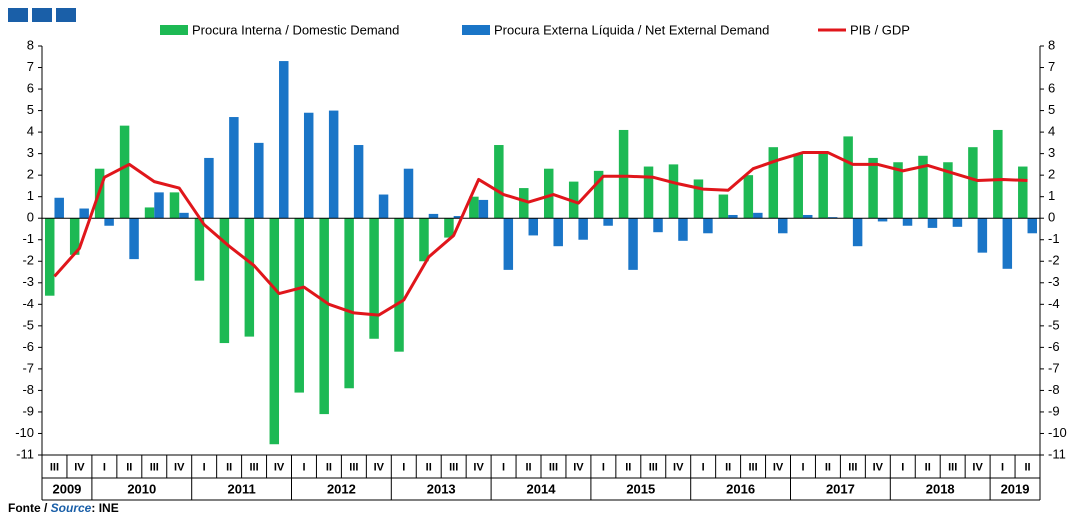 The image size is (1075, 517). What do you see at coordinates (1057, 432) in the screenshot?
I see `y2-tick-label: -10` at bounding box center [1057, 432].